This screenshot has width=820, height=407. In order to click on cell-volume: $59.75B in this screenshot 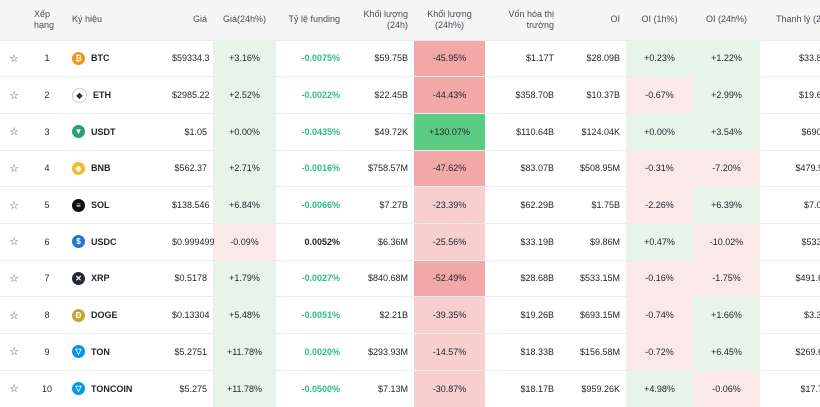, I will do `click(380, 58)`.